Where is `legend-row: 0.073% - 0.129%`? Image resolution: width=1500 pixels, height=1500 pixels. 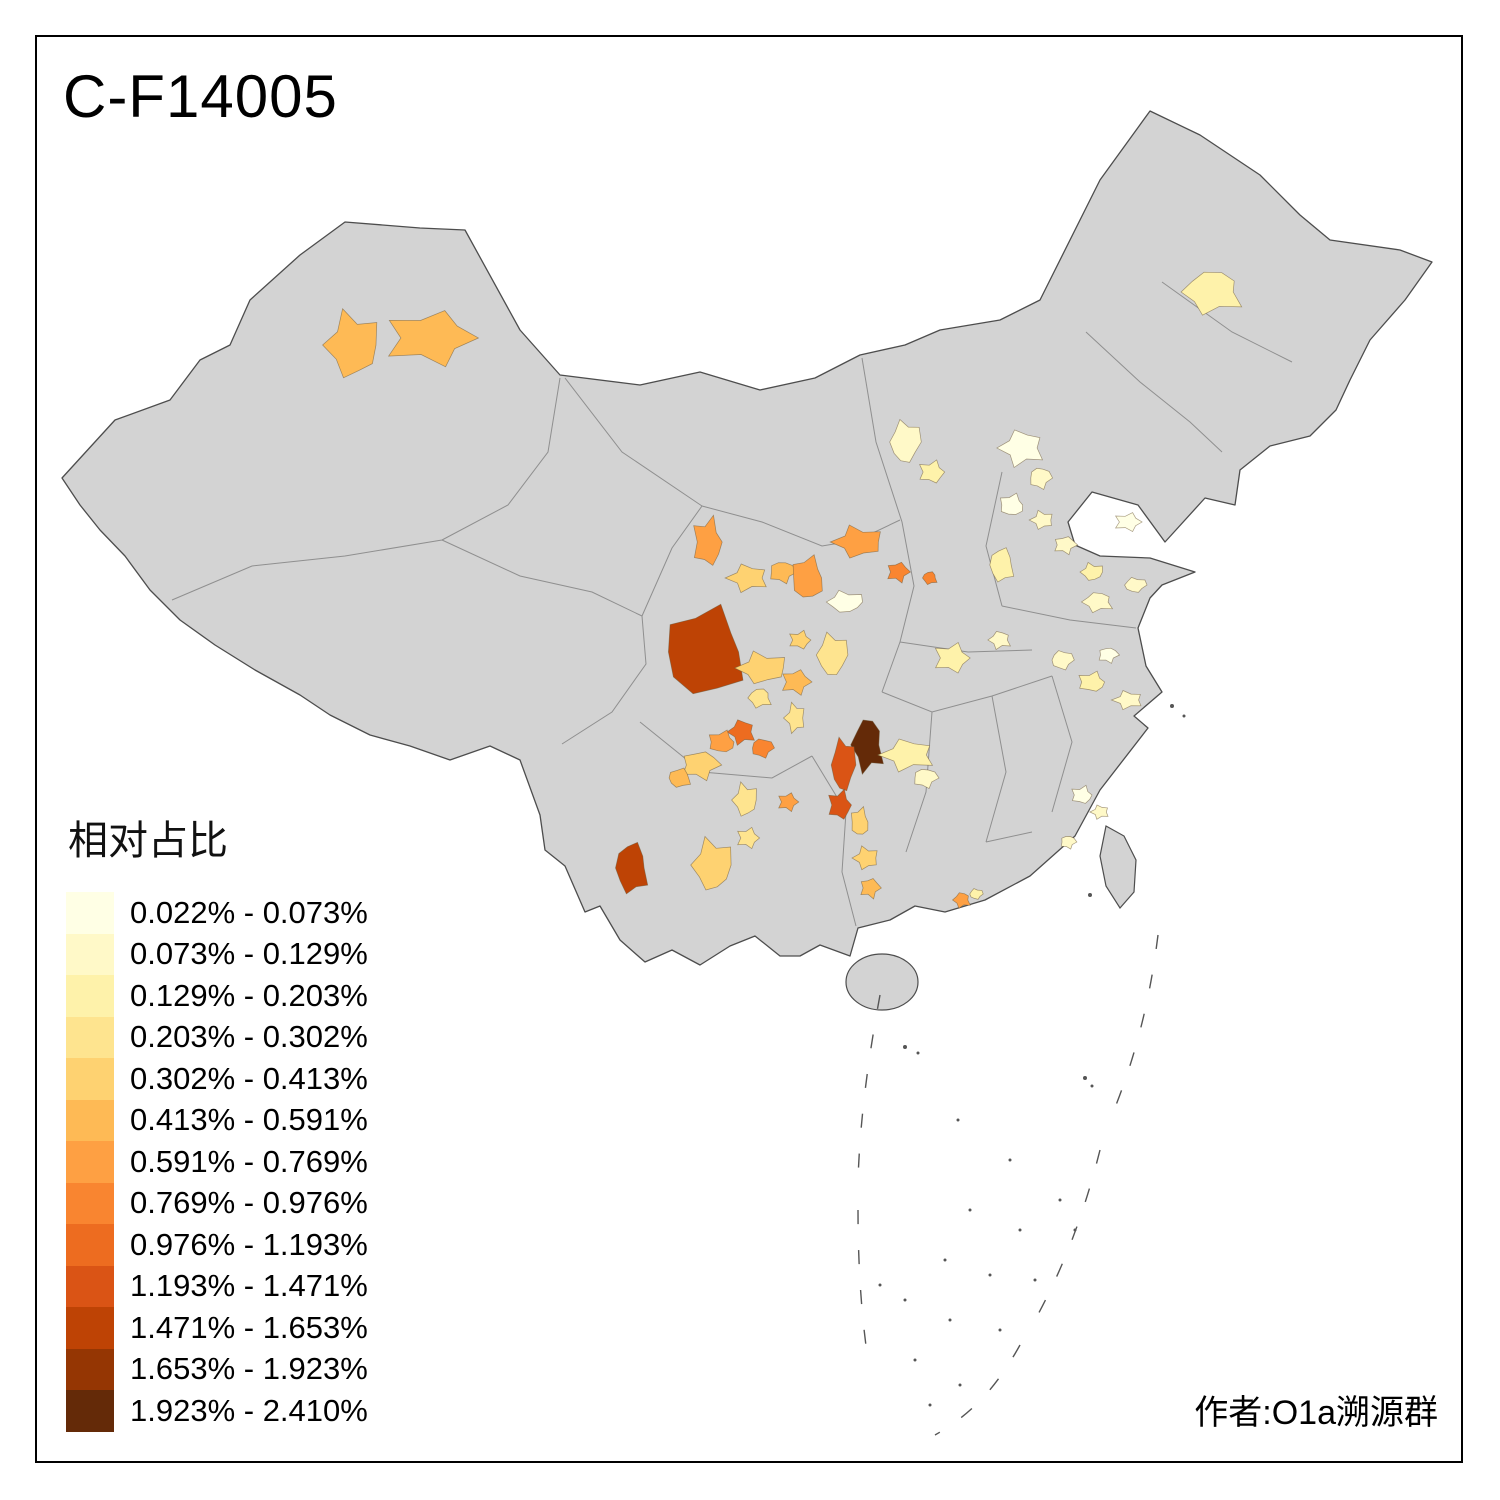
legend-row: 0.073% - 0.129% is located at coordinates (217, 954).